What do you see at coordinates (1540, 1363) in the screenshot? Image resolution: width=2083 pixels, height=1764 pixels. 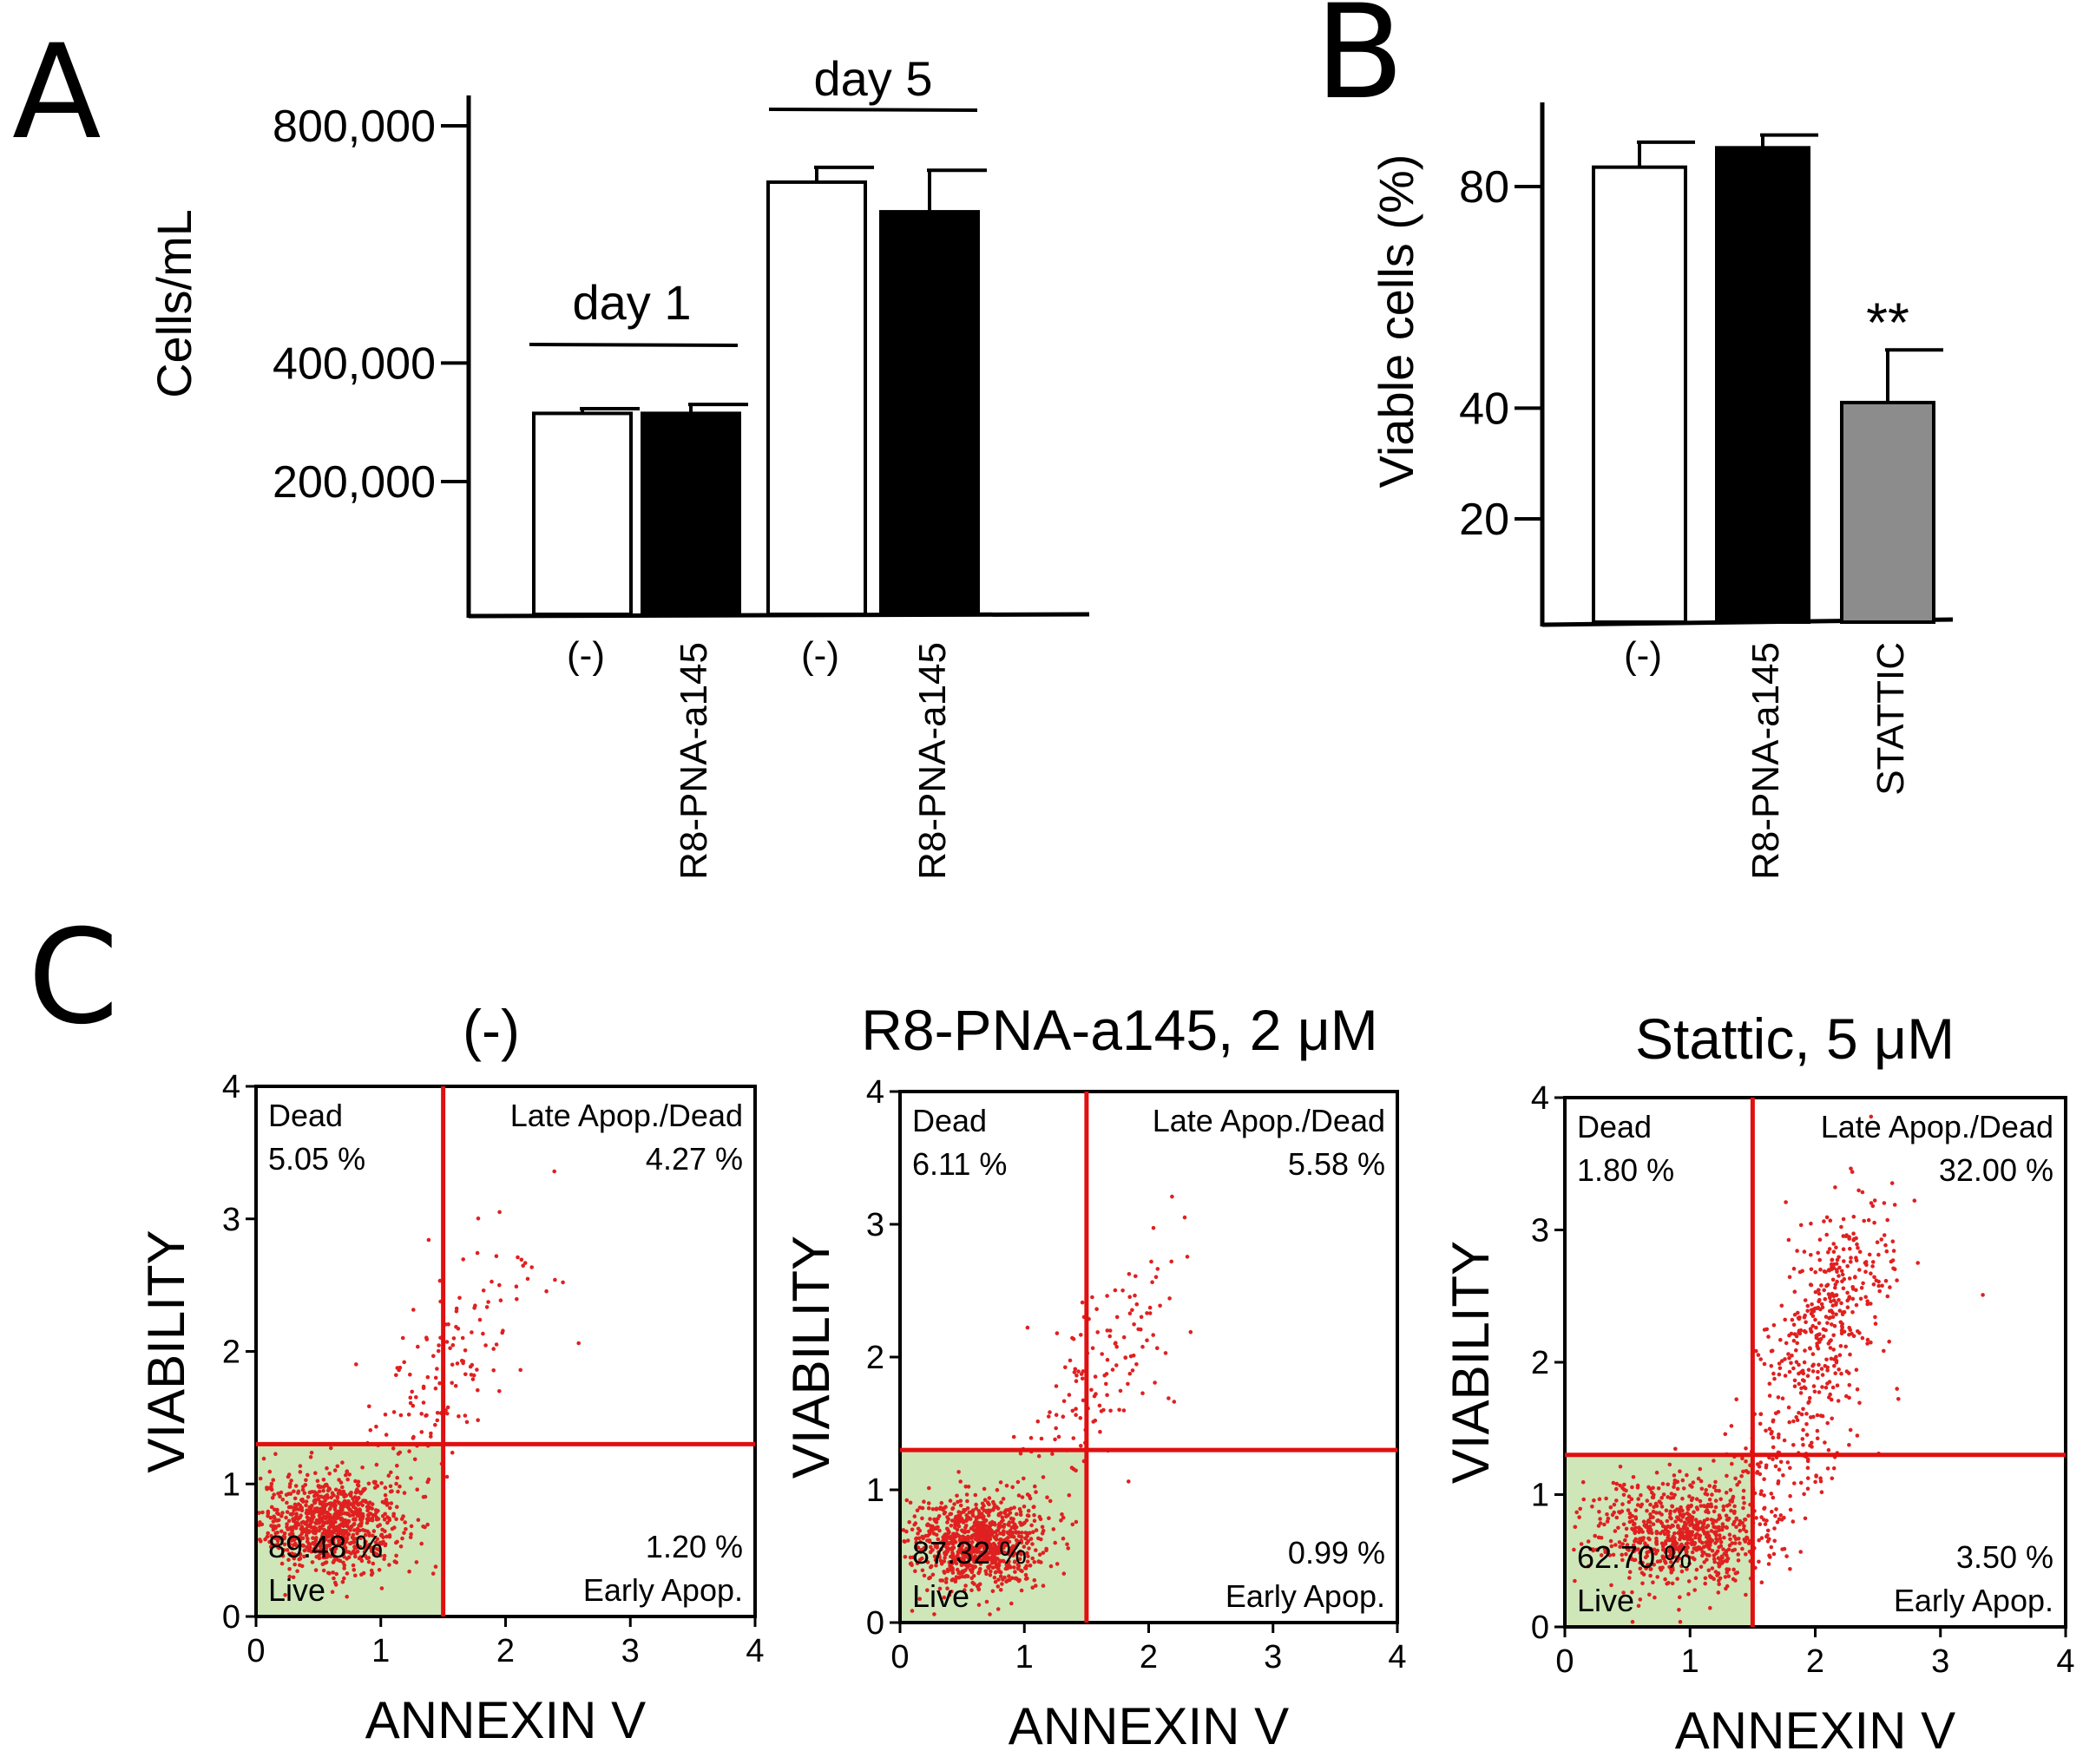 I see `y-tick-label: 2` at bounding box center [1540, 1363].